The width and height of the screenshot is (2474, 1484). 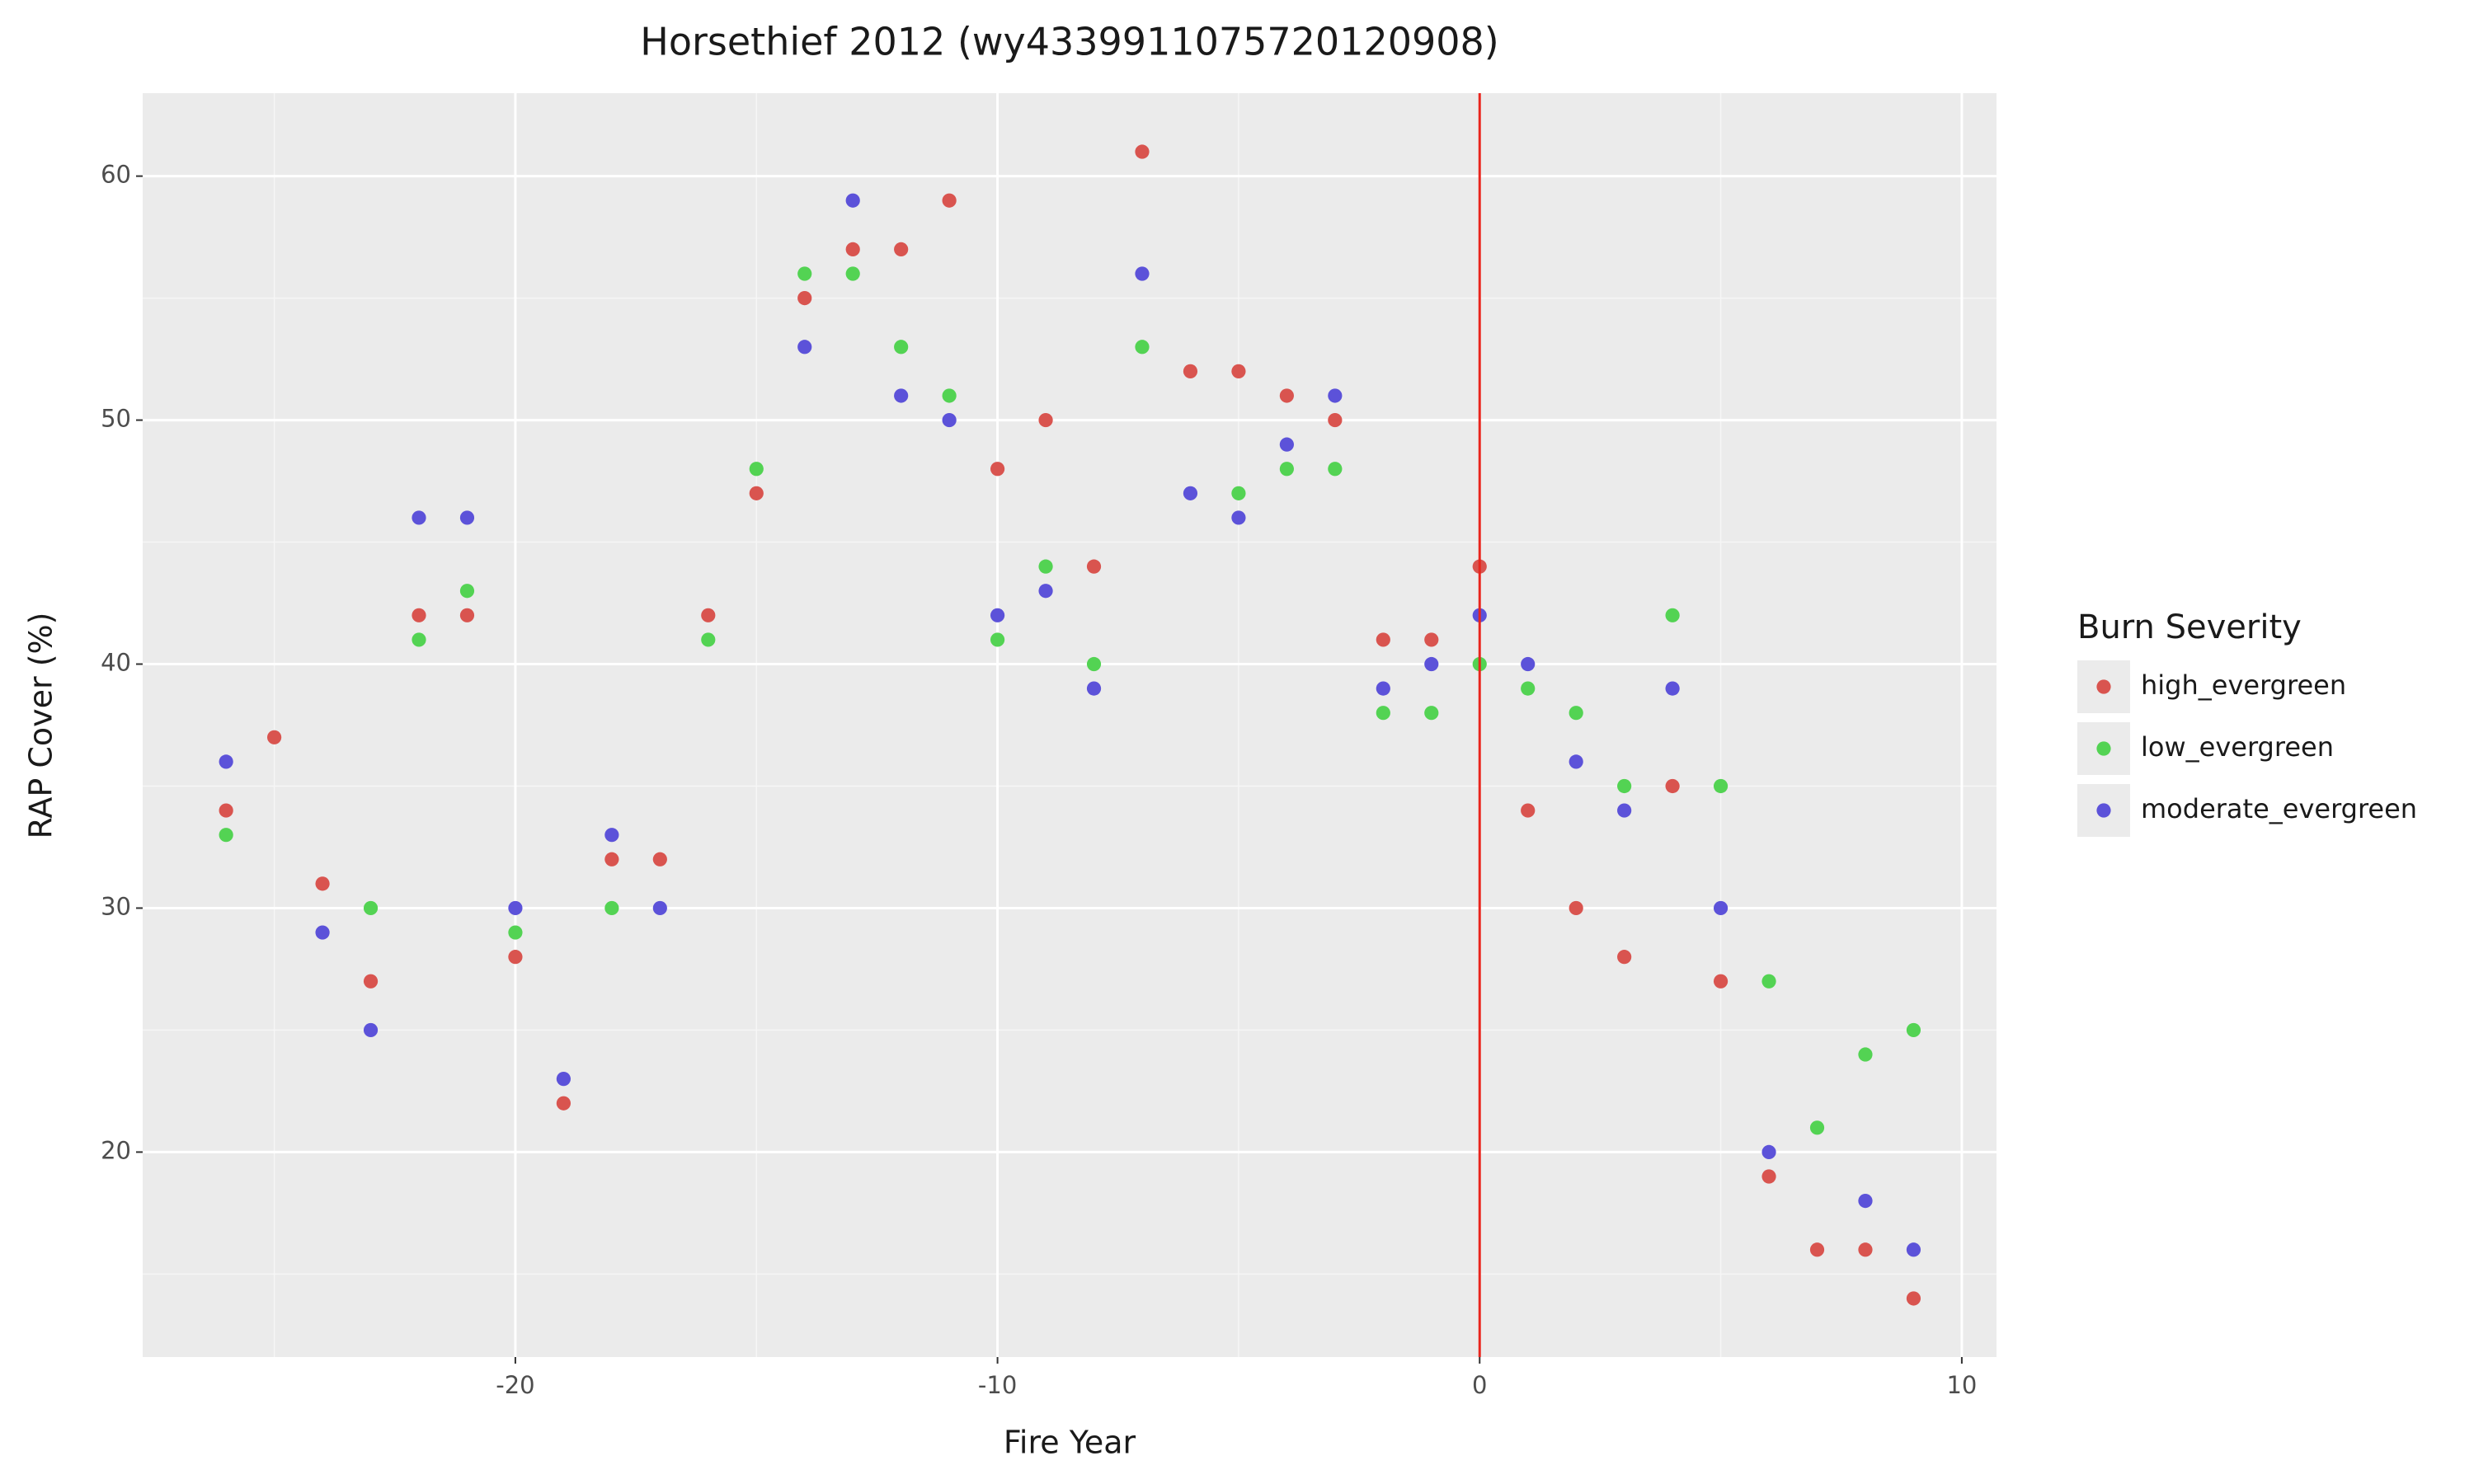 What do you see at coordinates (116, 1150) in the screenshot?
I see `y-tick-label: 20` at bounding box center [116, 1150].